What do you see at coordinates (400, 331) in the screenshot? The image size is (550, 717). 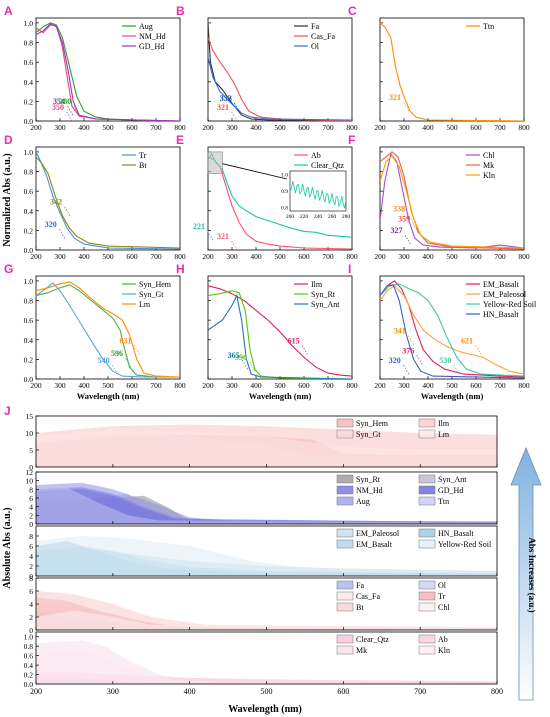 I see `annotation-341: 341` at bounding box center [400, 331].